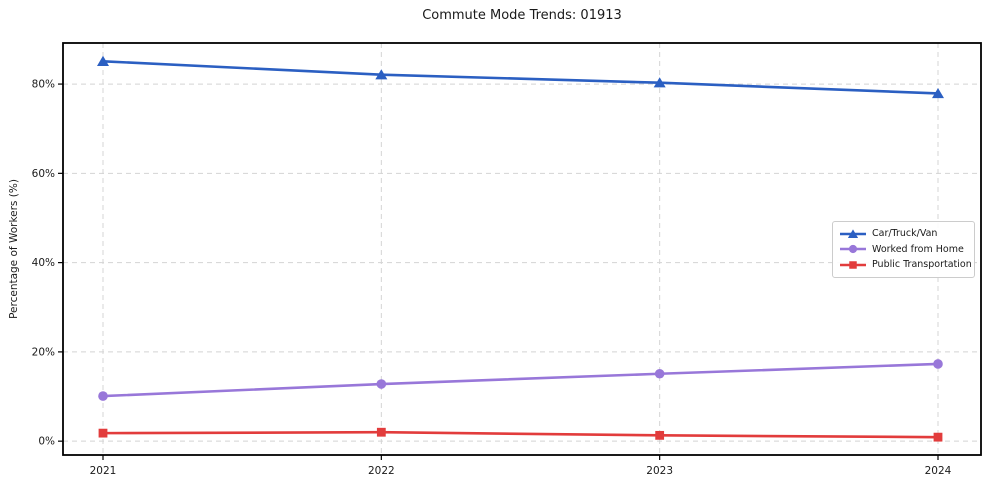 The height and width of the screenshot is (490, 990). What do you see at coordinates (43, 263) in the screenshot?
I see `y-tick-label: 40%` at bounding box center [43, 263].